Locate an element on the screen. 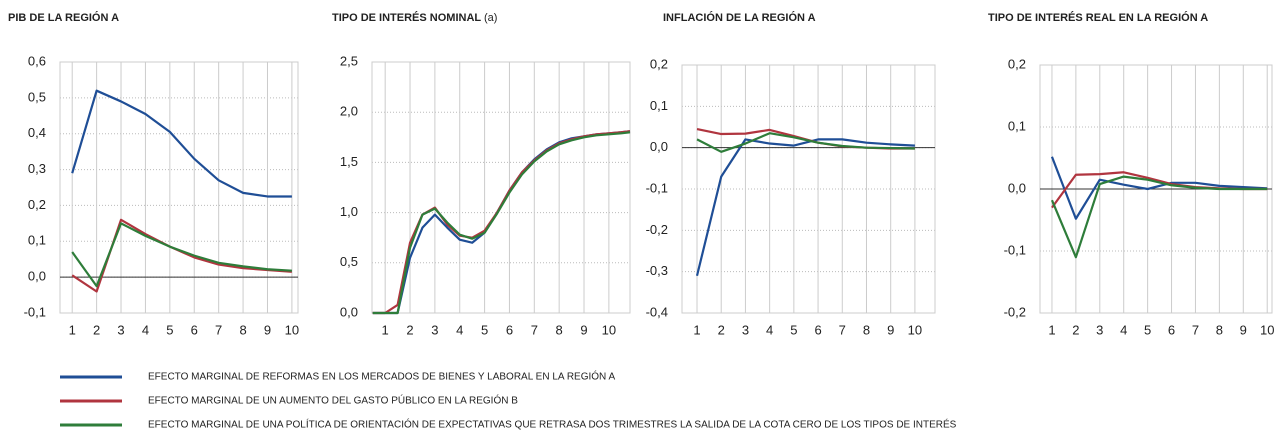 The height and width of the screenshot is (441, 1287). y-tick-label: 2,5 is located at coordinates (349, 60).